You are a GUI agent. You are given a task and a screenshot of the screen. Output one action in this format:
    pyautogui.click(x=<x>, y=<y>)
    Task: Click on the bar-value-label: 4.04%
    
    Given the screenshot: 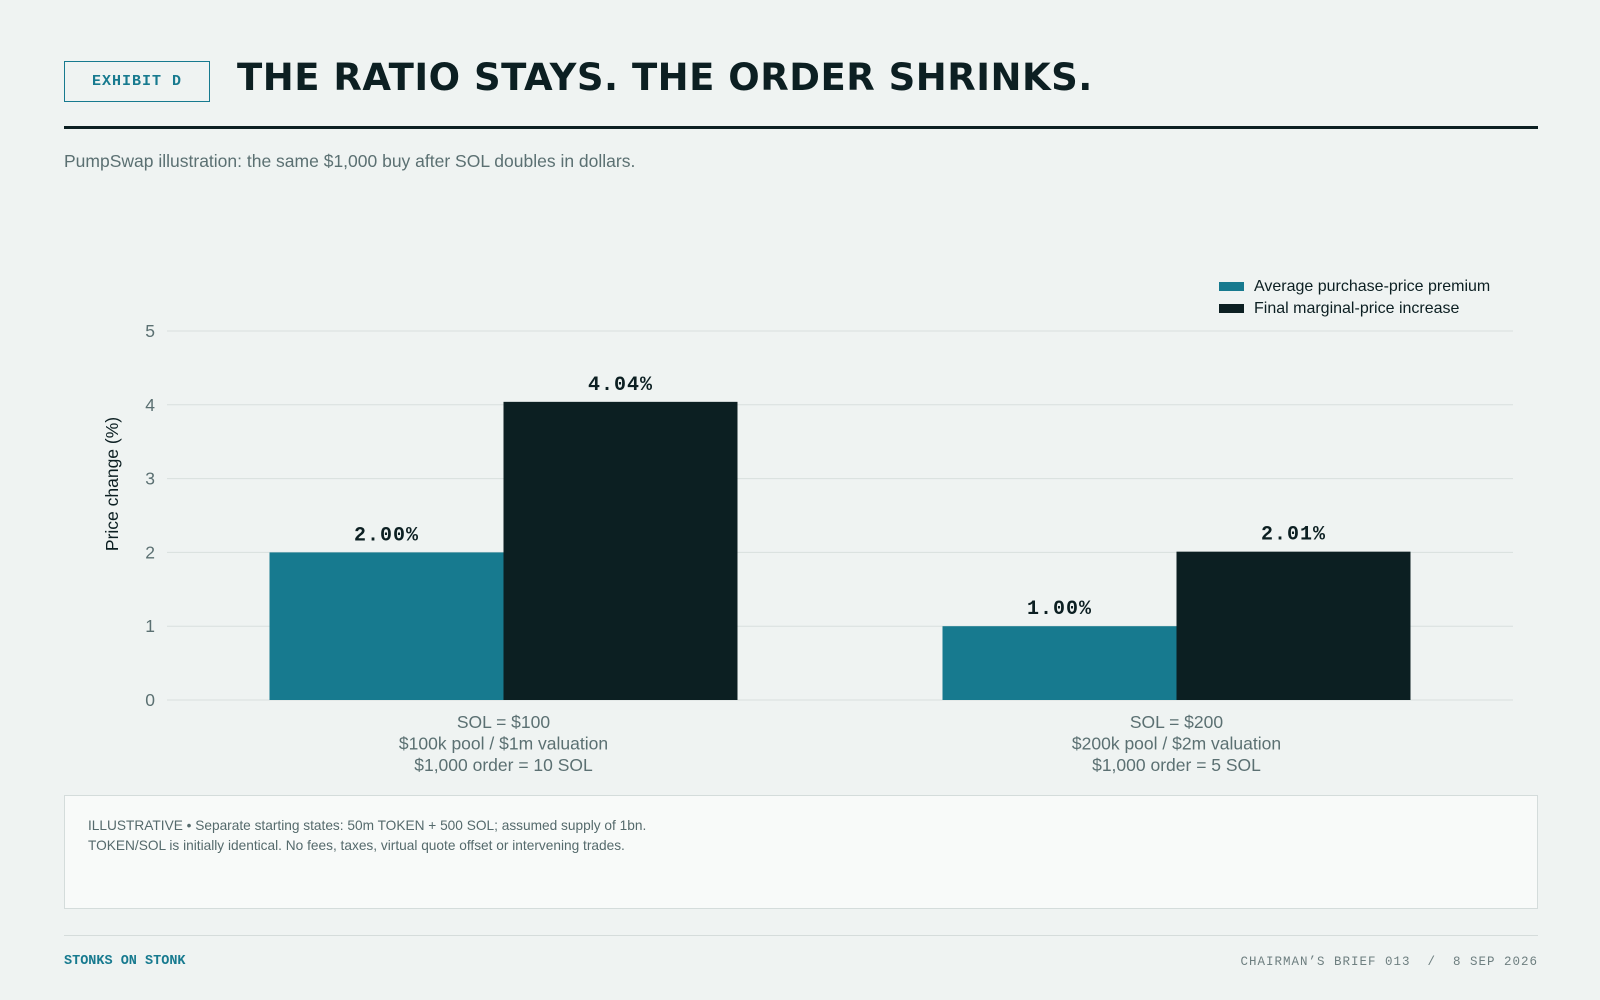 What is the action you would take?
    pyautogui.click(x=620, y=385)
    